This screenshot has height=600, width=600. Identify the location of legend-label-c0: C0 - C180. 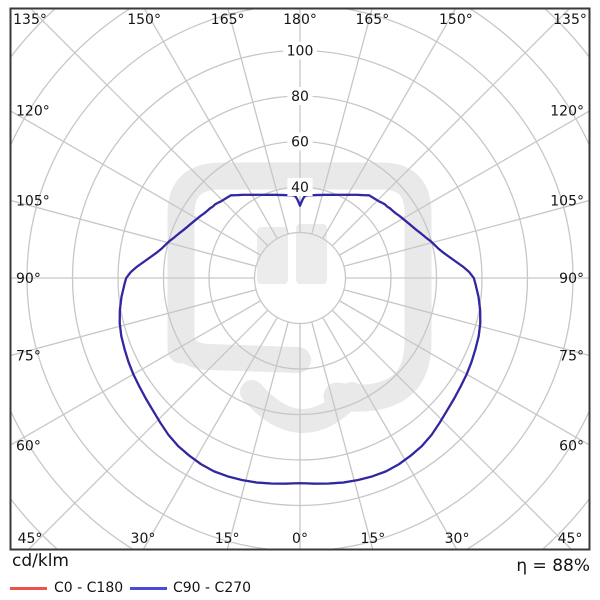
(89, 588).